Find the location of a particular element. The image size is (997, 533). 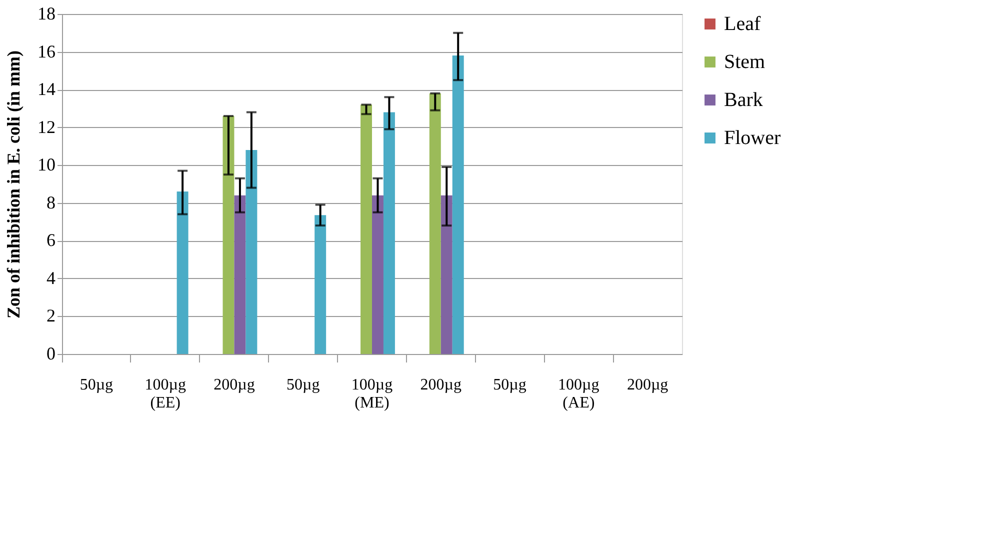

y-tick-label: 0 is located at coordinates (51, 354).